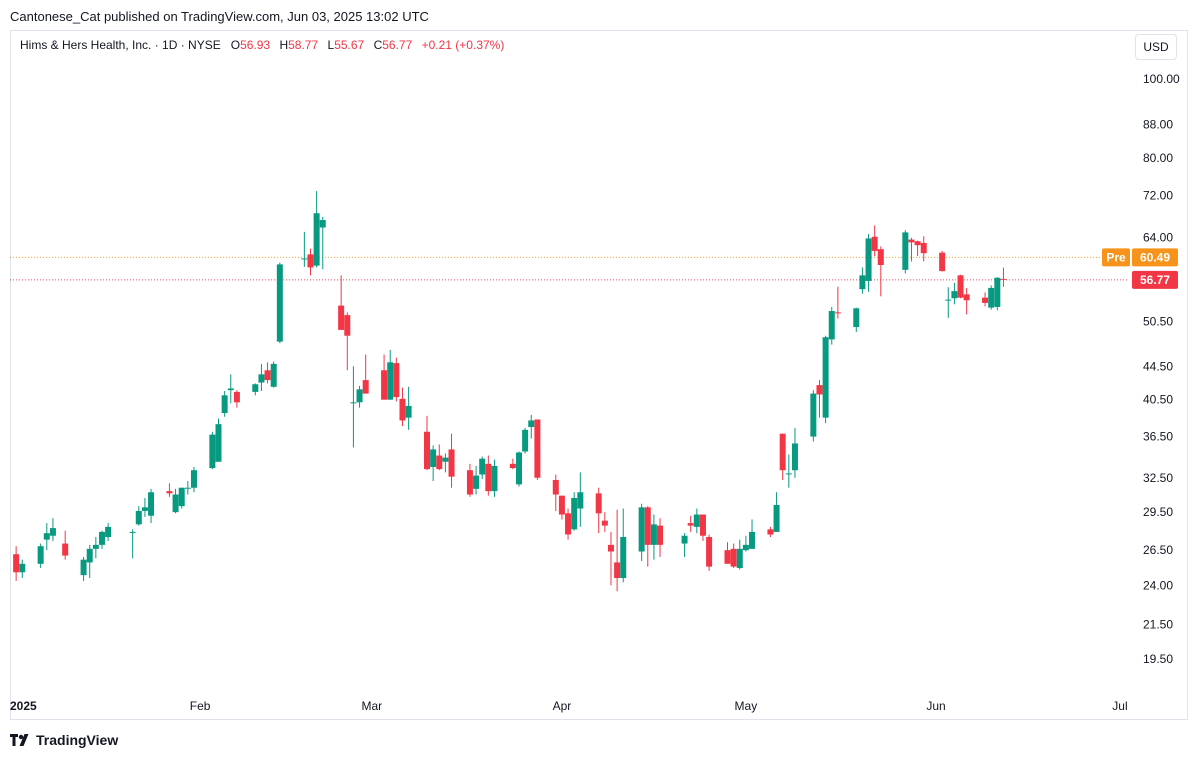 This screenshot has width=1200, height=758. Describe the element at coordinates (1155, 280) in the screenshot. I see `last-price-value: 56.77` at that location.